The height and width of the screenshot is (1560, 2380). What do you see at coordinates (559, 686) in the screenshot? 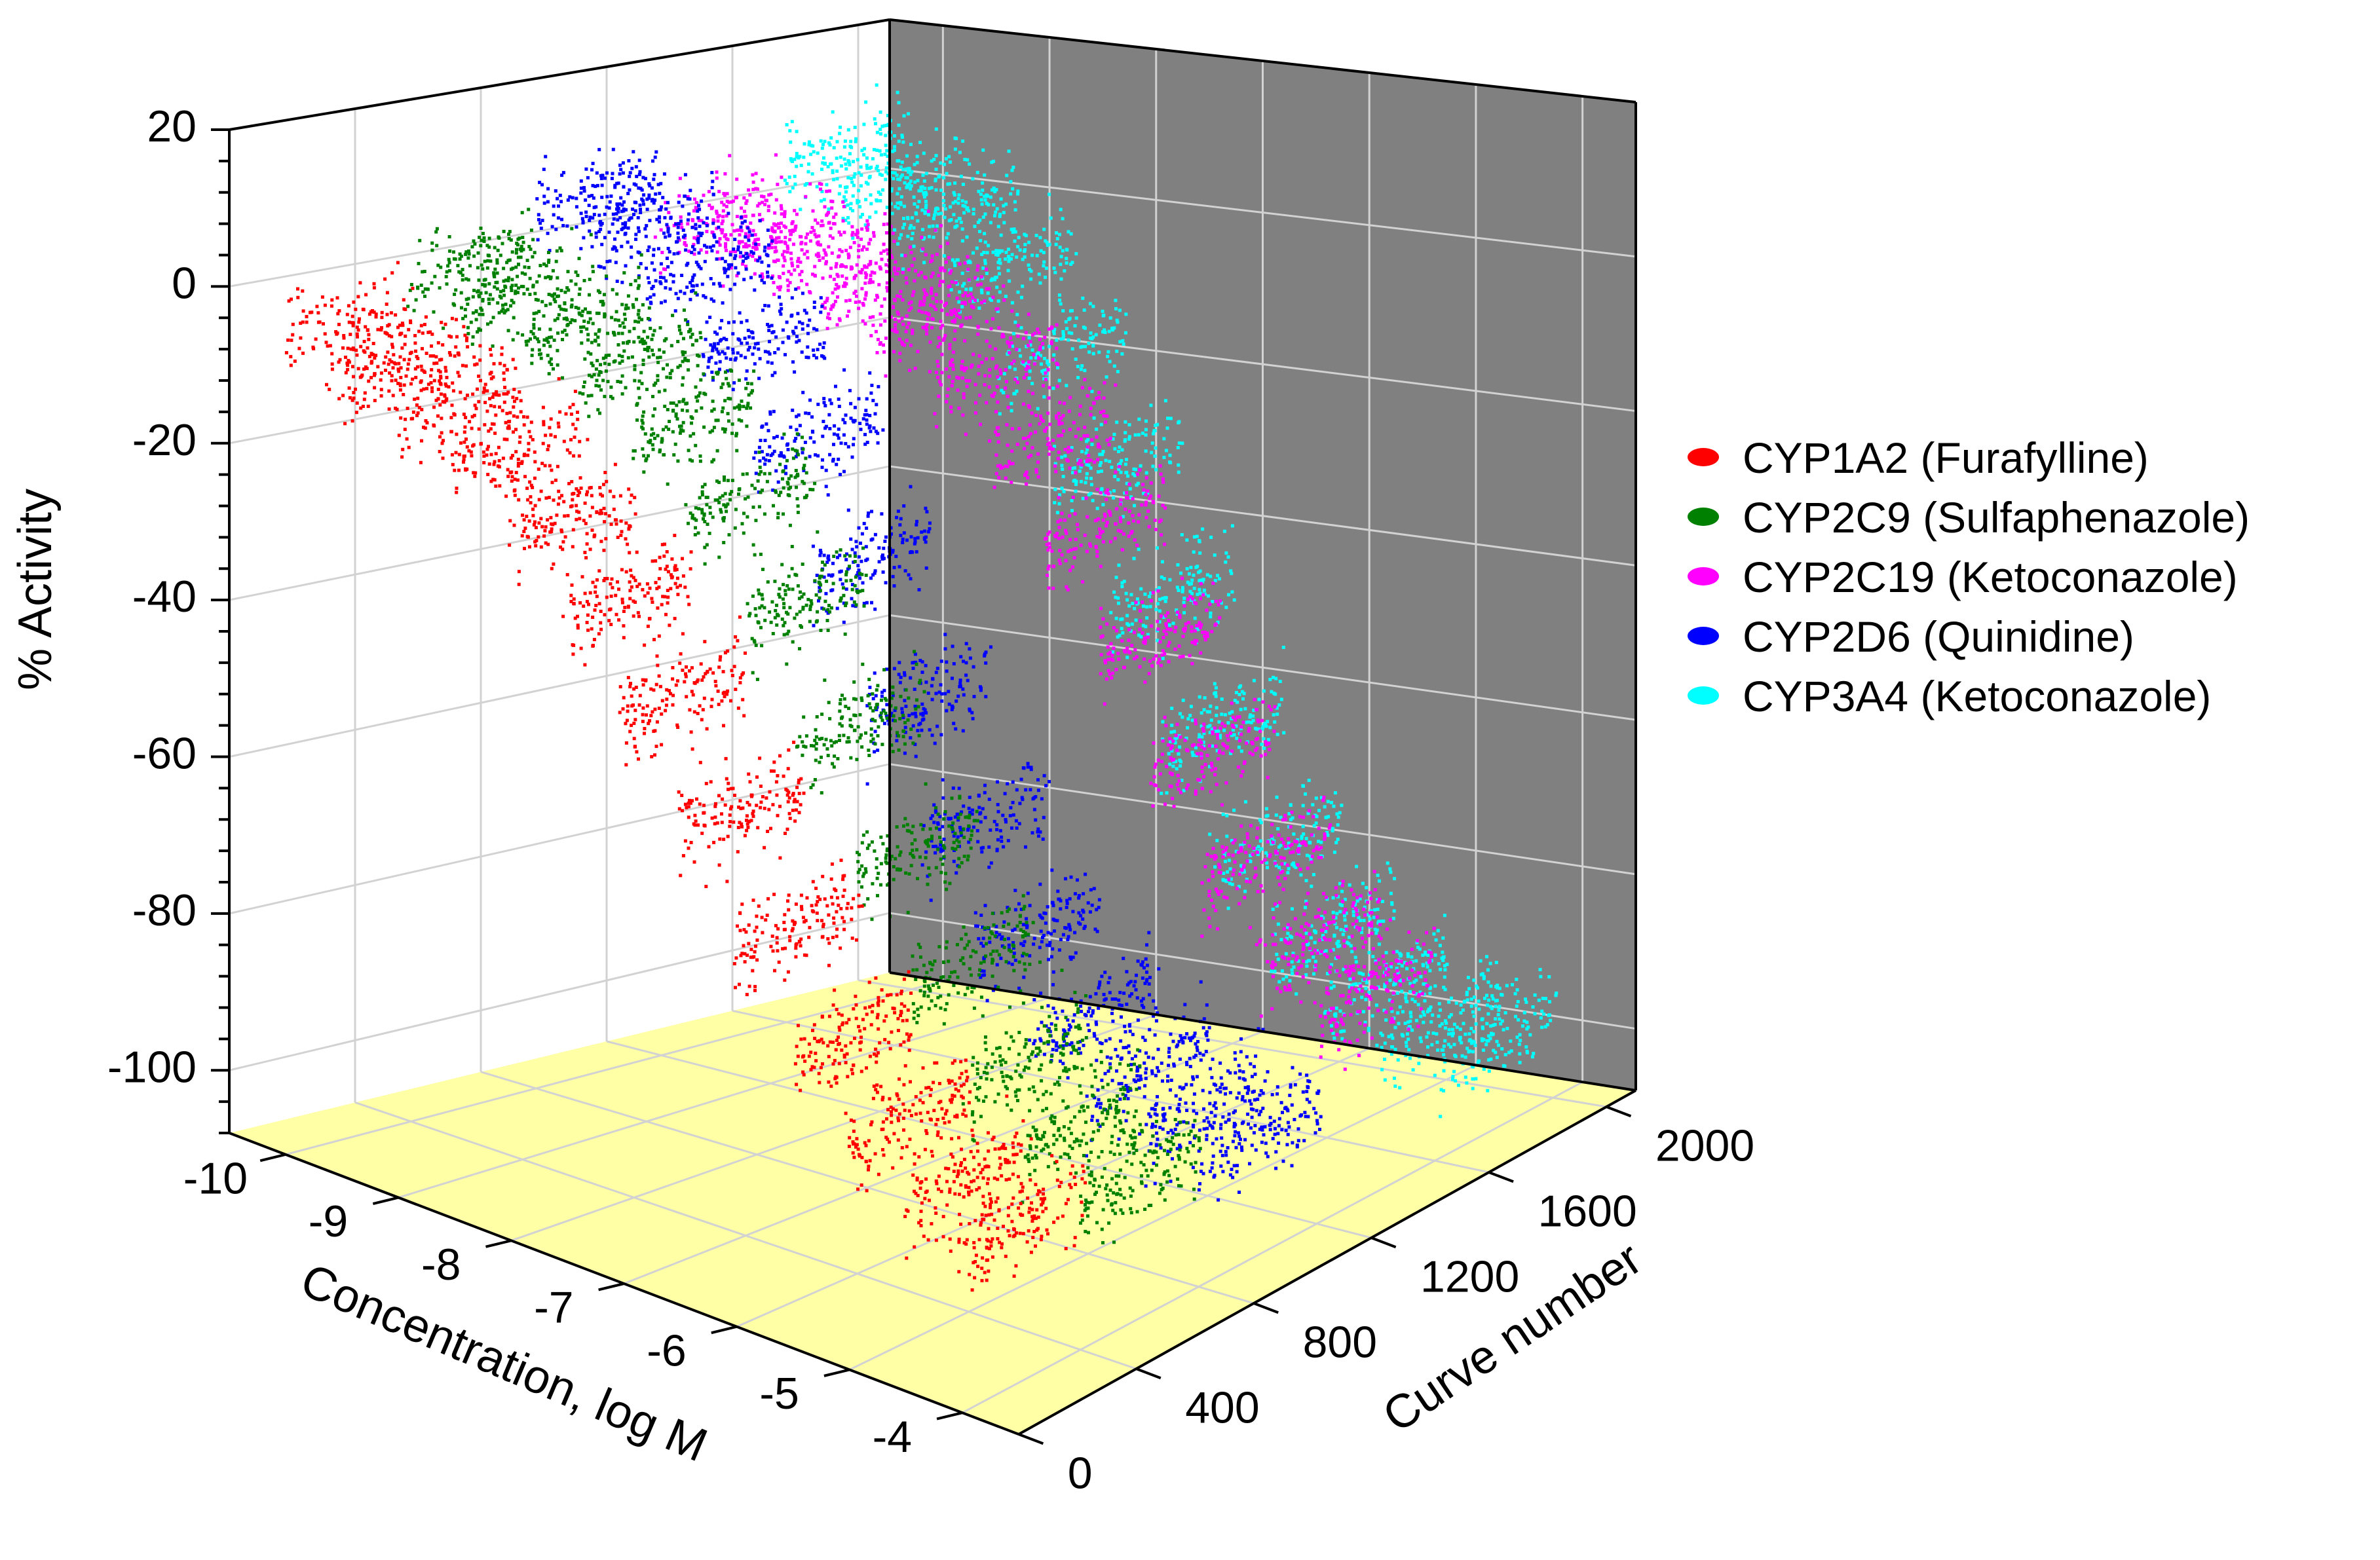
I see `z-grid-left` at bounding box center [559, 686].